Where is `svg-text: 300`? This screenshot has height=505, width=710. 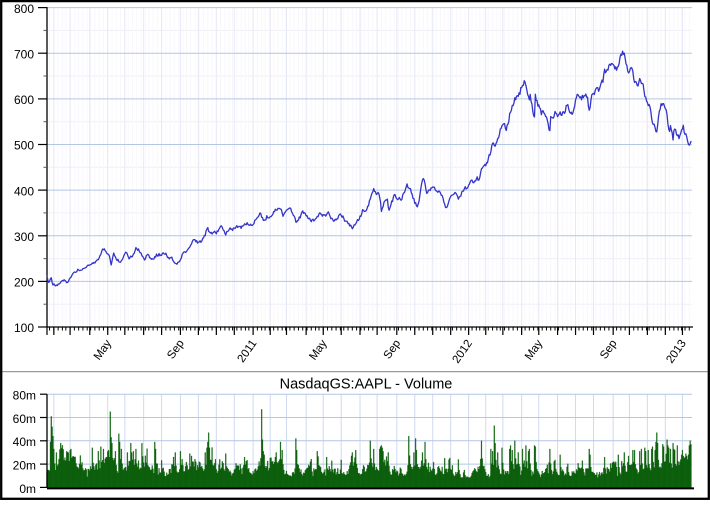 svg-text: 300 is located at coordinates (24, 237).